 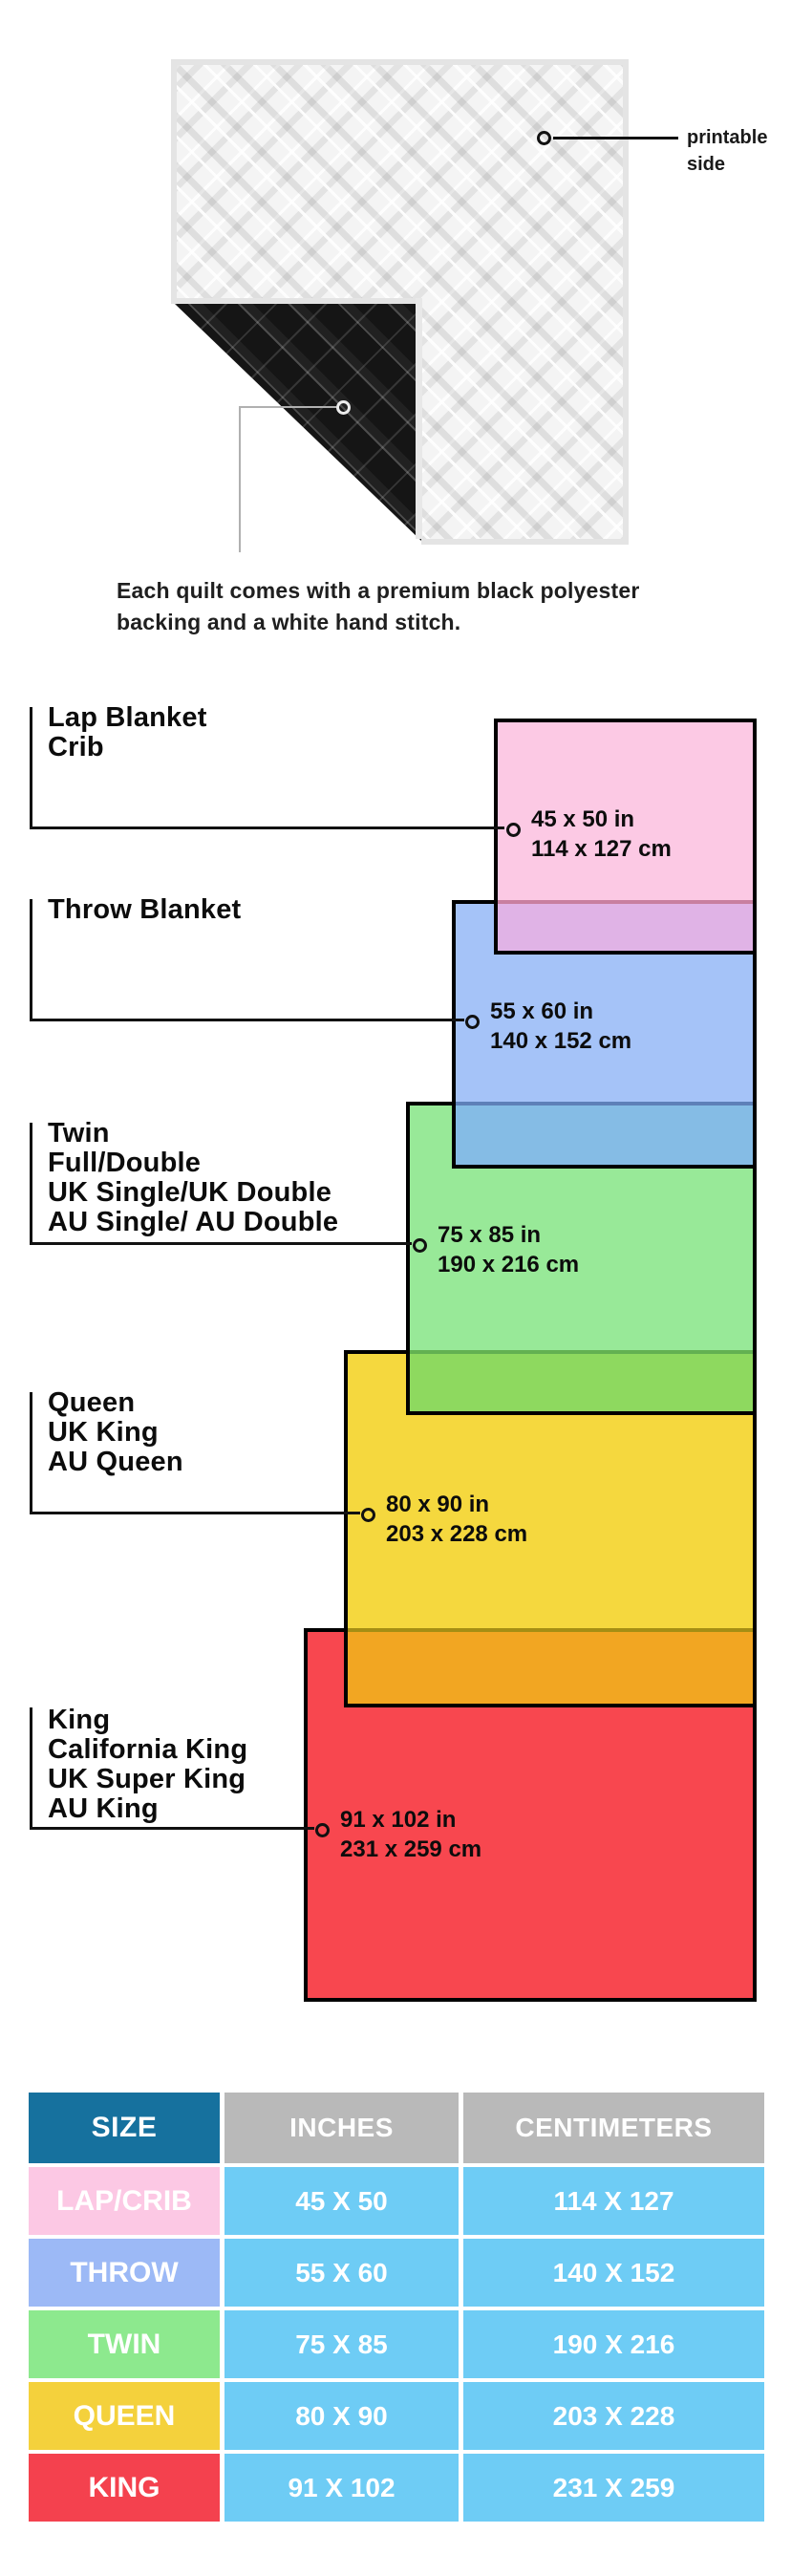 I want to click on label-twin: Twin, so click(x=79, y=1133).